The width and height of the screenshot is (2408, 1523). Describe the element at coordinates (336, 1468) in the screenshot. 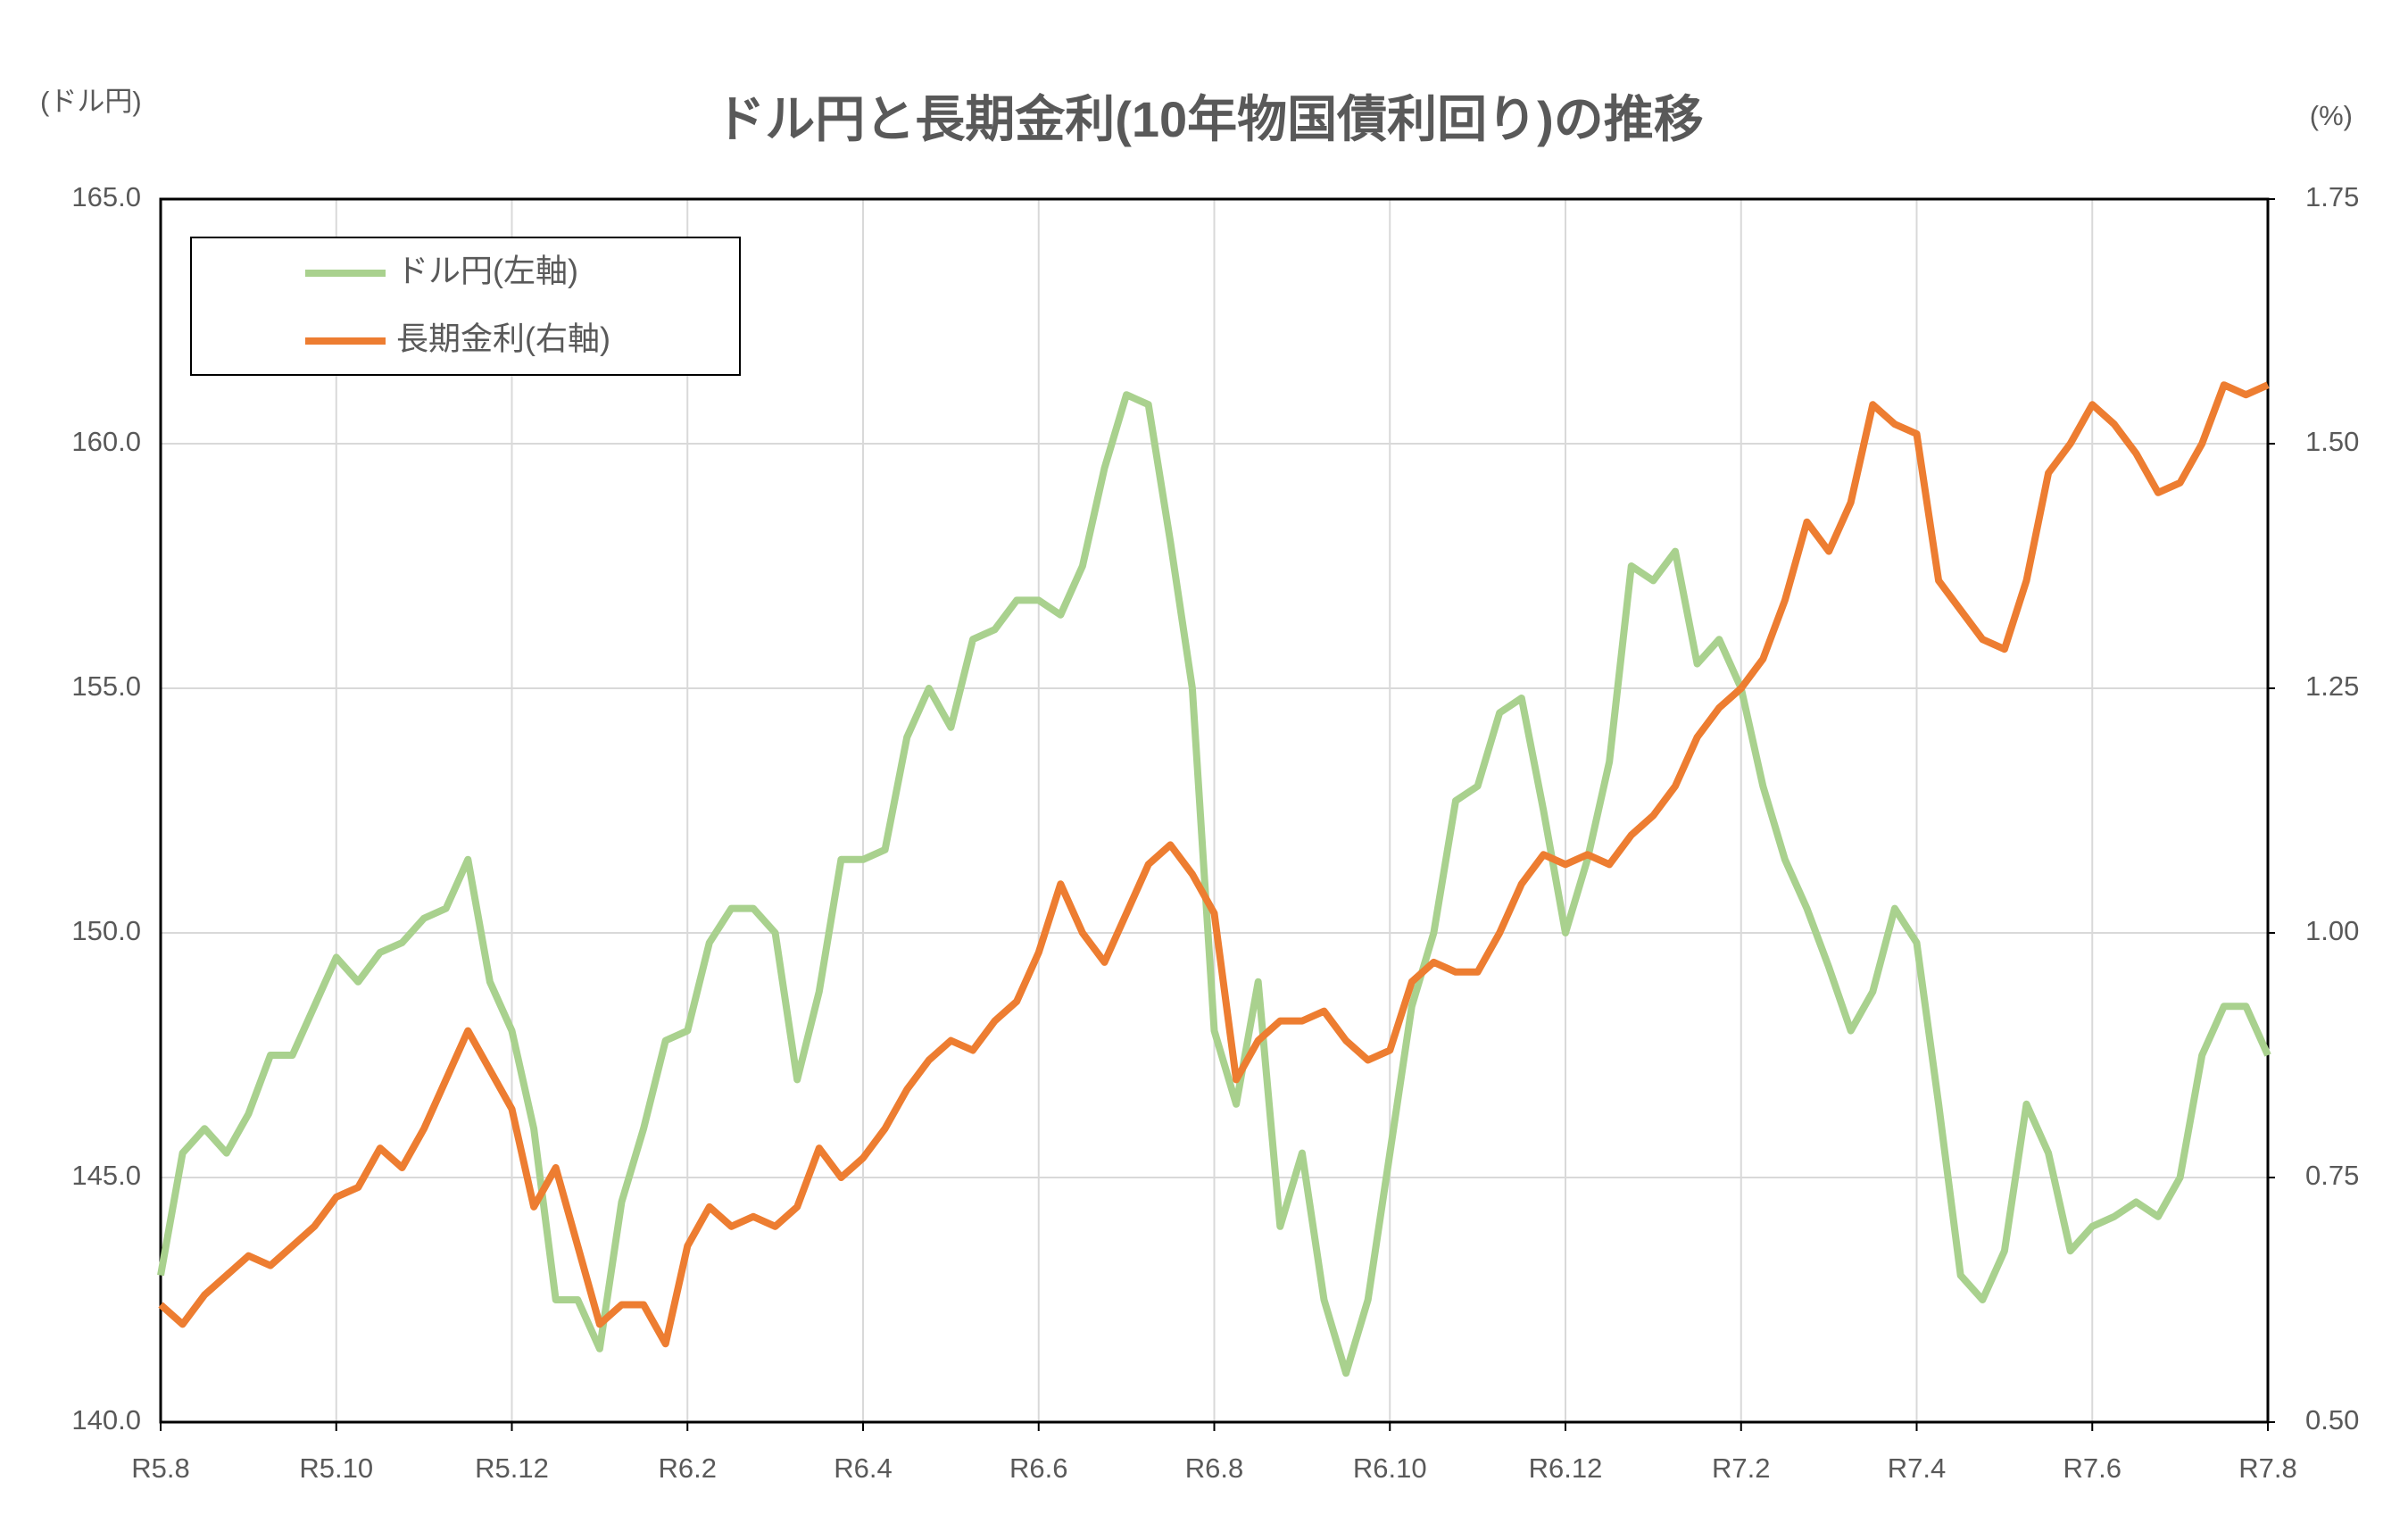

I see `x-tick-label: R5.10` at that location.